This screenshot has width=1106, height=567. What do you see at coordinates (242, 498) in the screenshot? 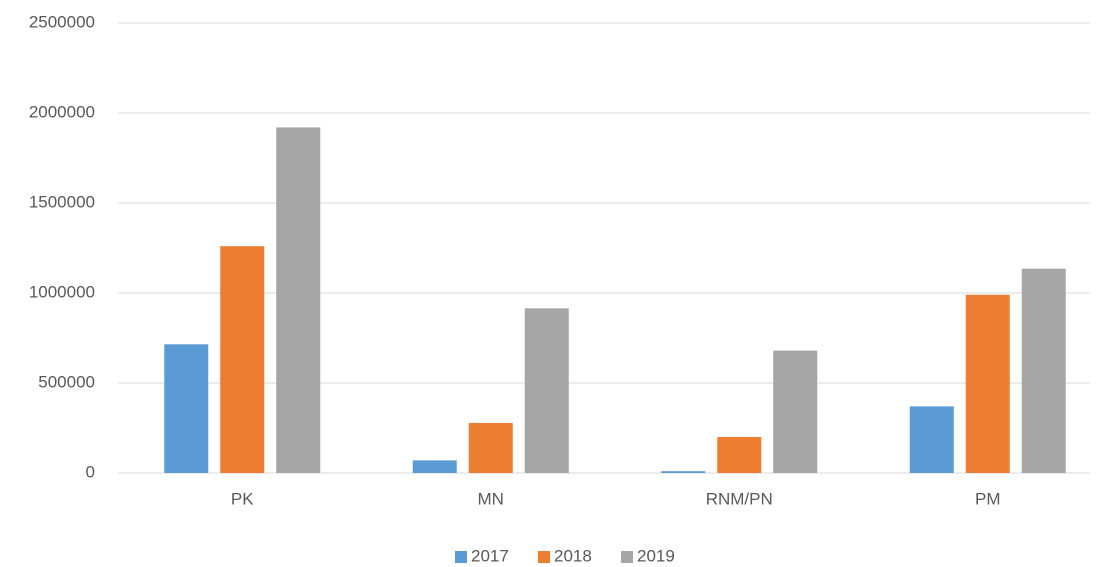
I see `x-tick-label: PK` at bounding box center [242, 498].